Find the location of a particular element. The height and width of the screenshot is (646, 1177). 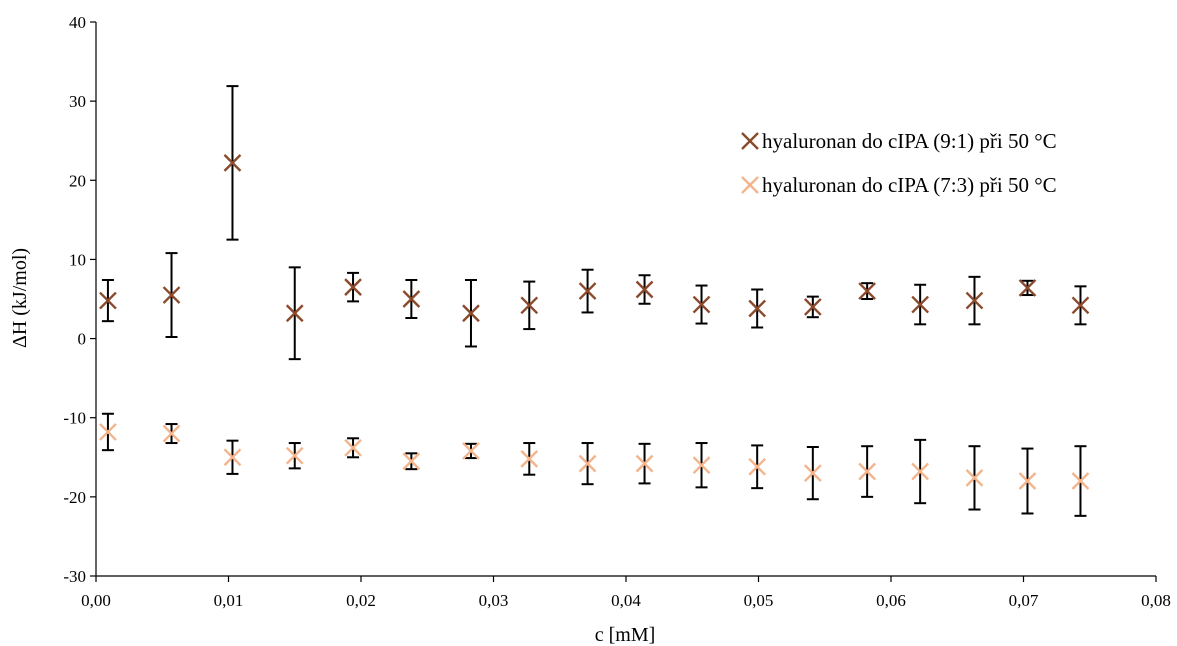

x-tick-label: 0,07 is located at coordinates (1024, 600).